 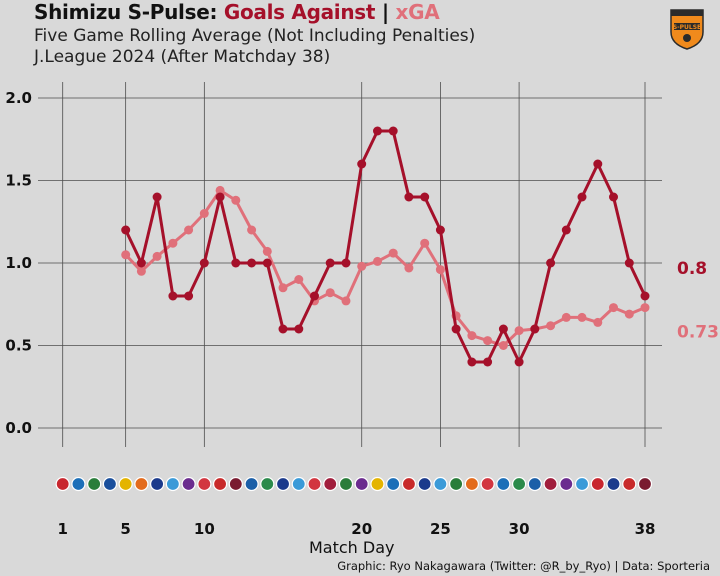 I want to click on x-tick-label: 1, so click(x=62, y=529).